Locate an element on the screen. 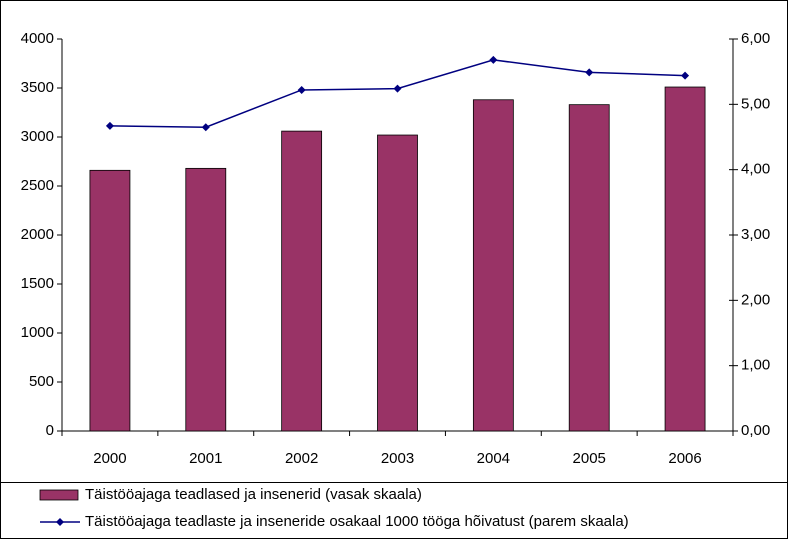 Image resolution: width=788 pixels, height=539 pixels. y2-tick-label: 6,00 is located at coordinates (755, 38).